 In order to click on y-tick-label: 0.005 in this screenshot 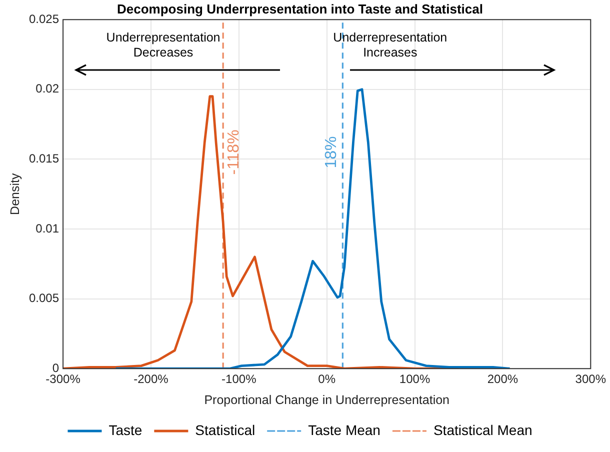, I will do `click(44, 298)`.